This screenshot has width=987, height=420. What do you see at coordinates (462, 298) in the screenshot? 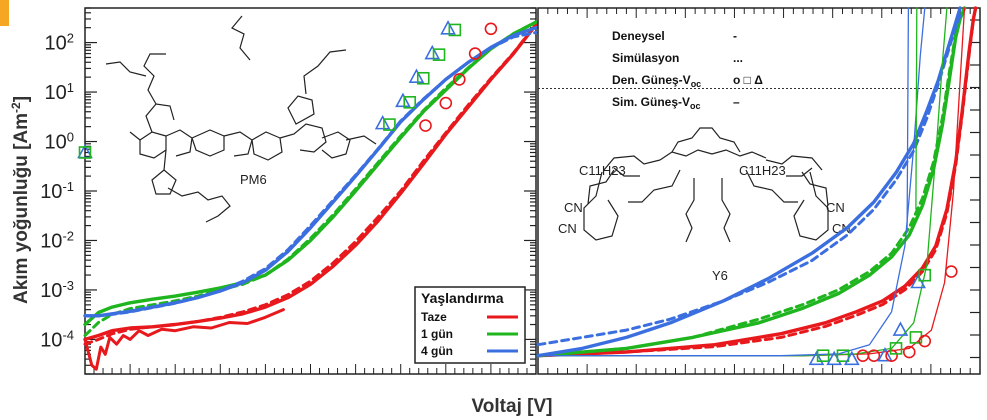
I see `aging-legend-title: Yaşlandırma` at bounding box center [462, 298].